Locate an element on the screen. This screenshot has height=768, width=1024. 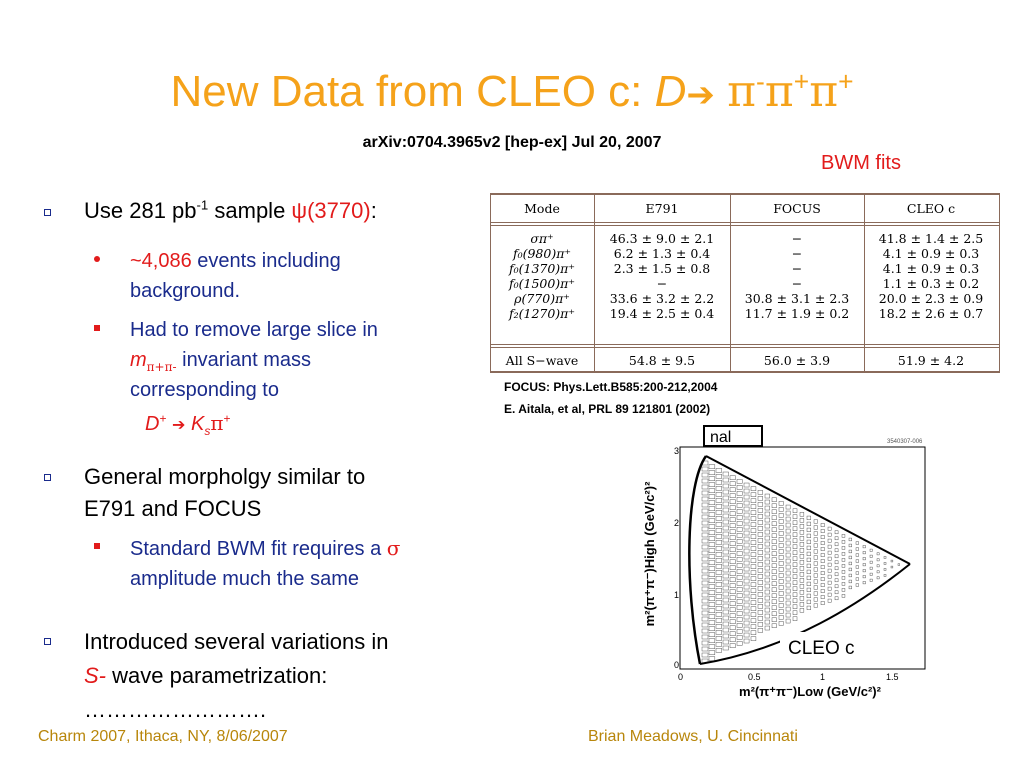
plot-tab-box is located at coordinates (733, 436).